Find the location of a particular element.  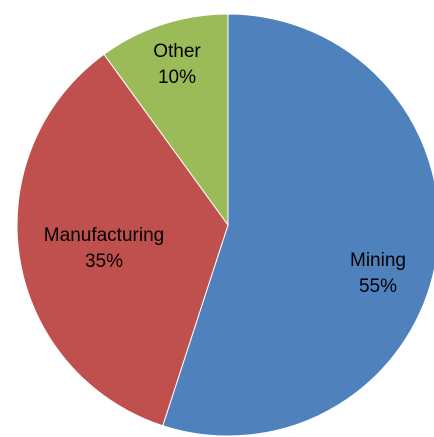

pie-slice-other is located at coordinates (166, 120).